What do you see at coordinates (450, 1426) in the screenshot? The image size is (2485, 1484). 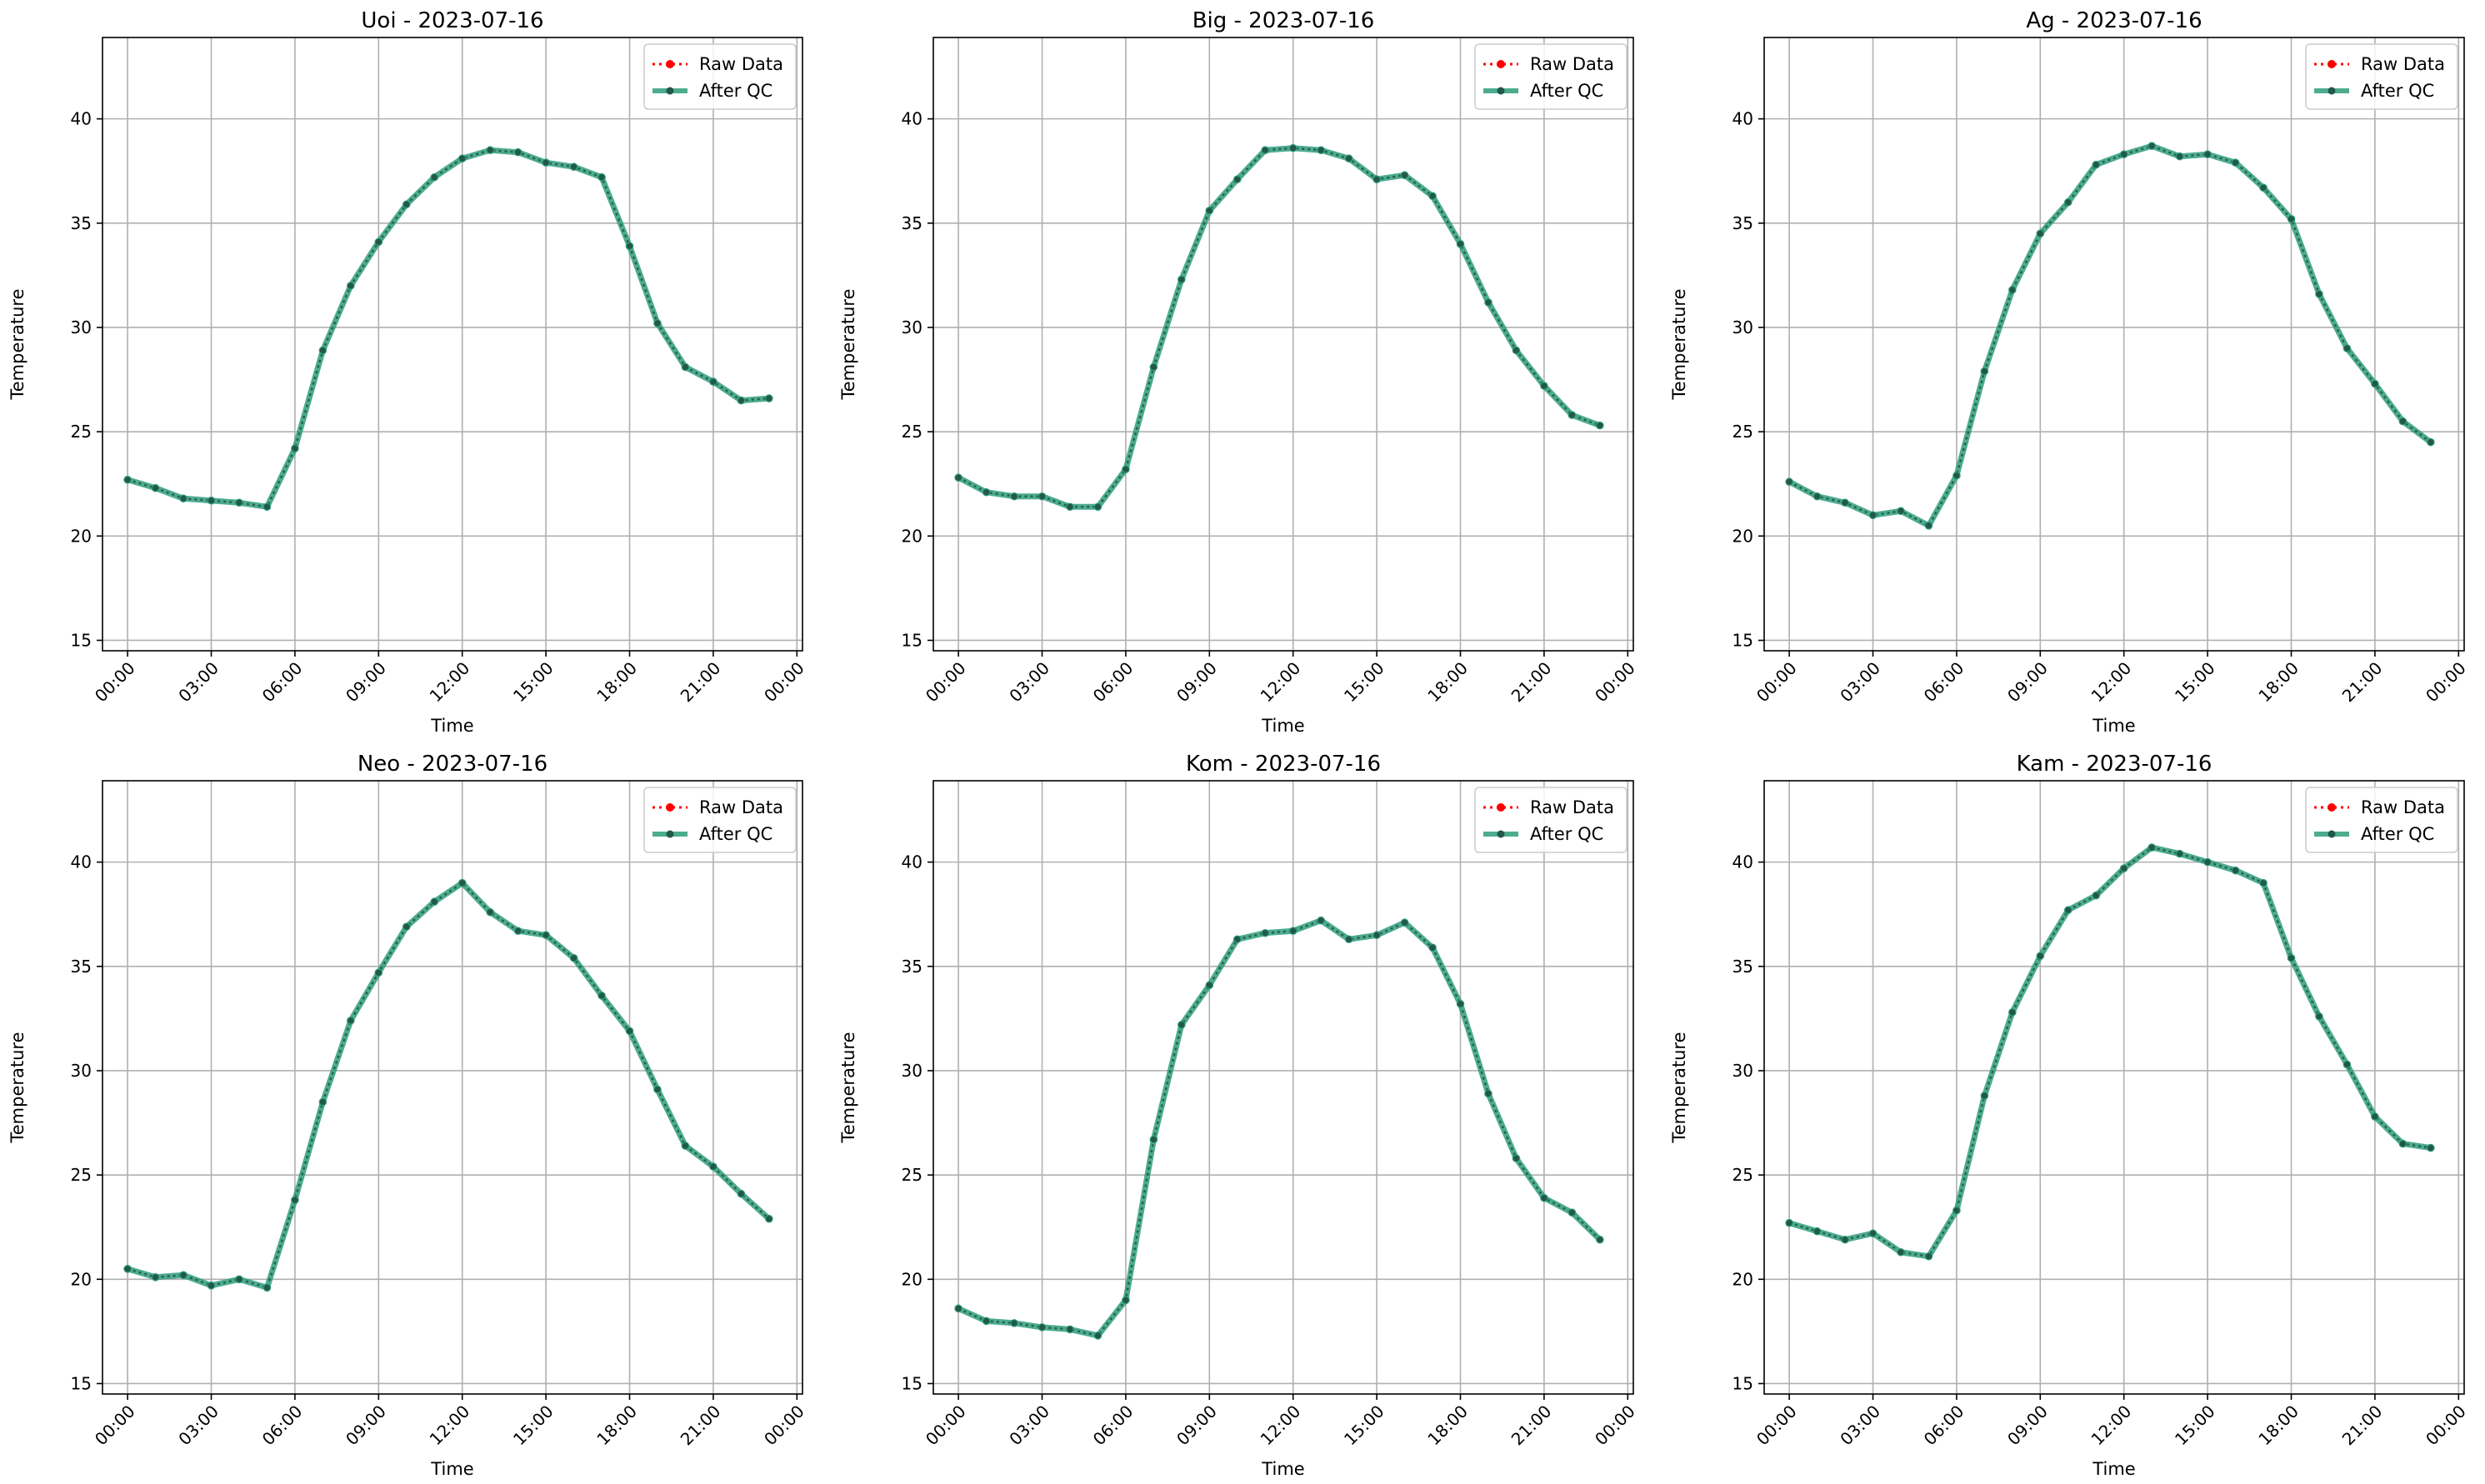 I see `x-tick-label: 12:00` at bounding box center [450, 1426].